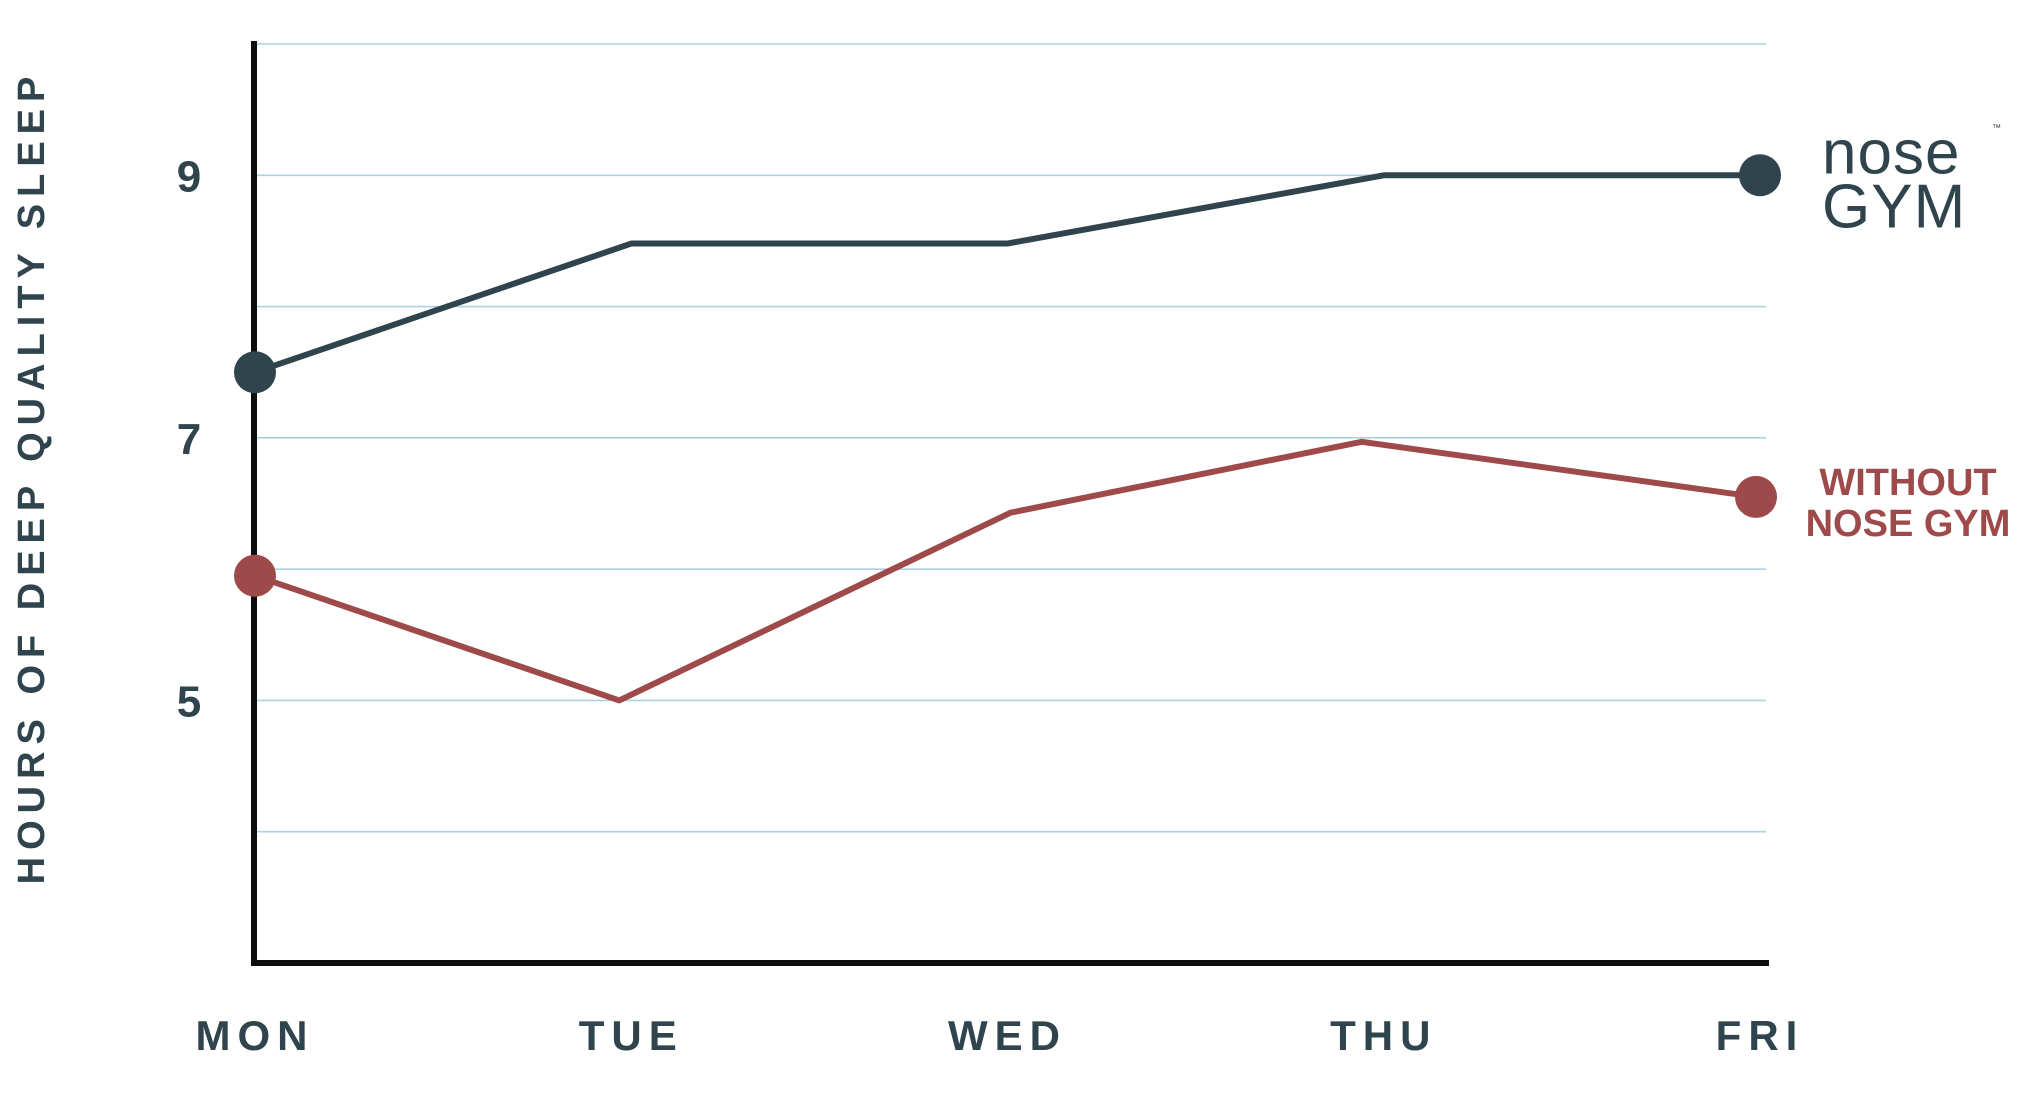 The image size is (2032, 1094). What do you see at coordinates (1996, 127) in the screenshot?
I see `trademark-mark: ™` at bounding box center [1996, 127].